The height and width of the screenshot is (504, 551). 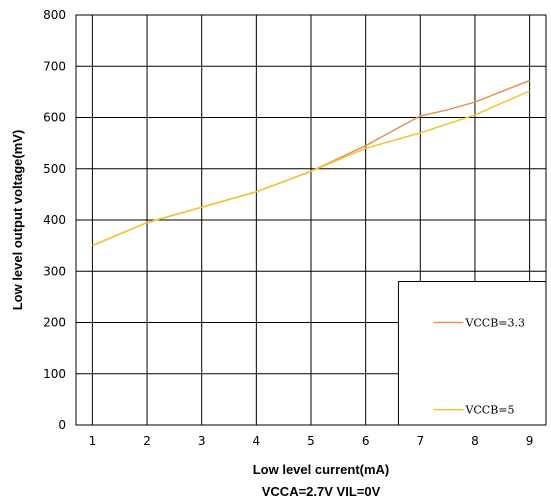 I want to click on x-tick-label: 8, so click(x=475, y=441).